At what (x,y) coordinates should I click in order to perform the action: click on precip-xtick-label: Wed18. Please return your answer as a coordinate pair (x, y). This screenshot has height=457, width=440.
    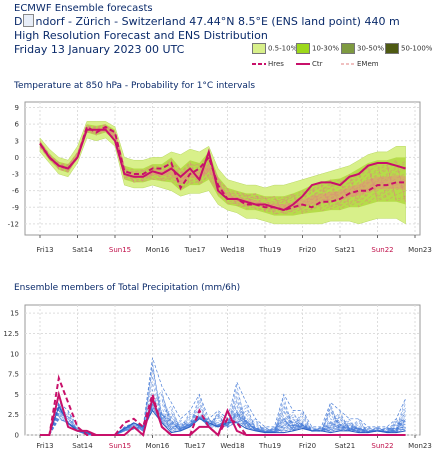
    Looking at the image, I should click on (232, 446).